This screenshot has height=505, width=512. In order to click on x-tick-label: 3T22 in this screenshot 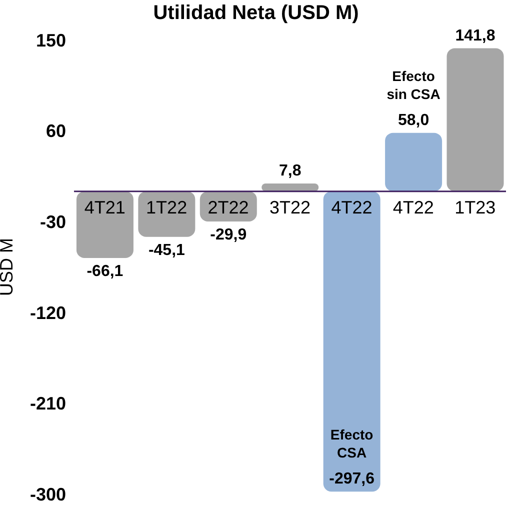, I will do `click(290, 208)`.